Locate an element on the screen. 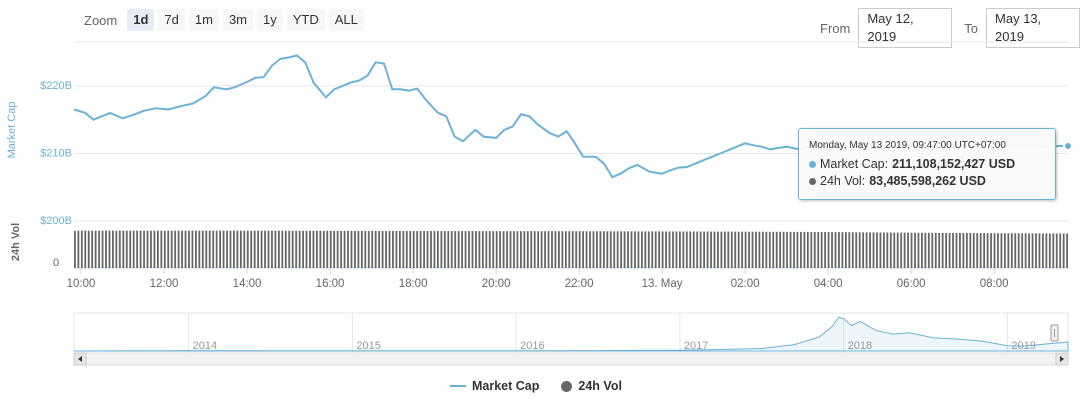 The height and width of the screenshot is (400, 1080). zoom-all-button: ALL is located at coordinates (346, 20).